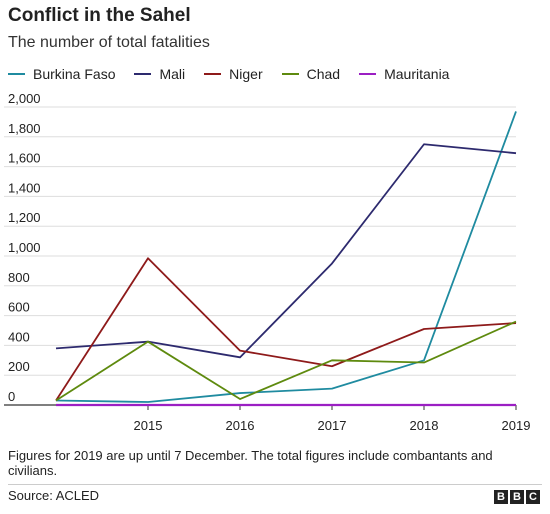  Describe the element at coordinates (19, 336) in the screenshot. I see `y-tick-label: 400` at that location.